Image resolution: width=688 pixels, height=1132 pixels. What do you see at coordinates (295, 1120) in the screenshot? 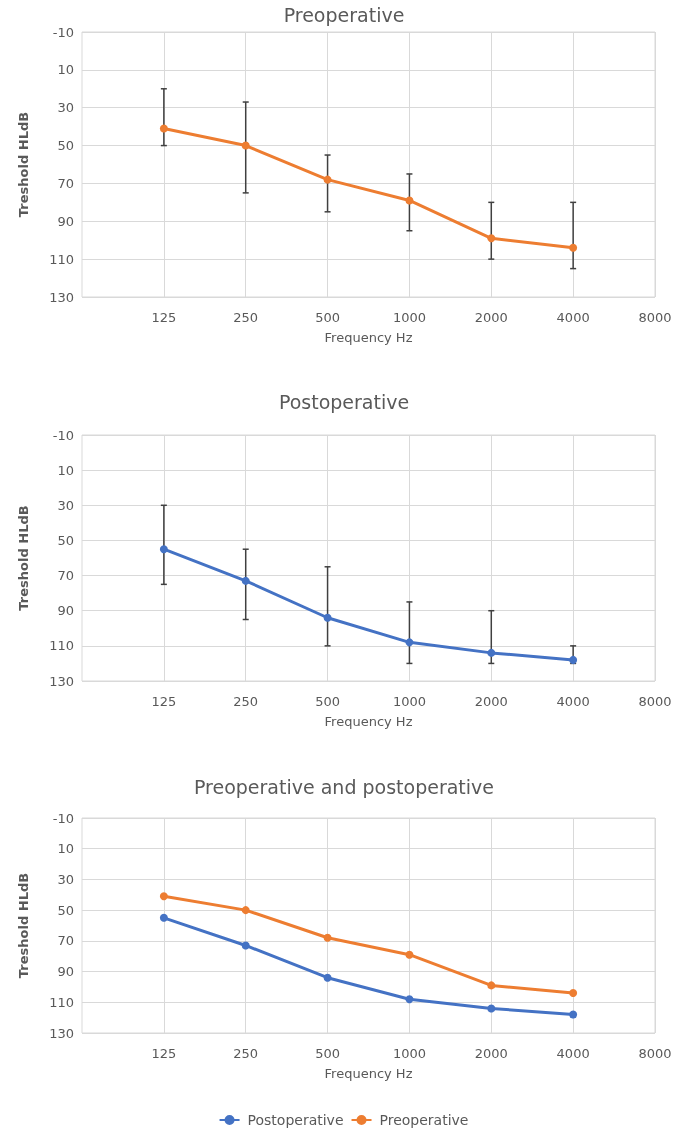
I see `legend-label: Postoperative` at bounding box center [295, 1120].